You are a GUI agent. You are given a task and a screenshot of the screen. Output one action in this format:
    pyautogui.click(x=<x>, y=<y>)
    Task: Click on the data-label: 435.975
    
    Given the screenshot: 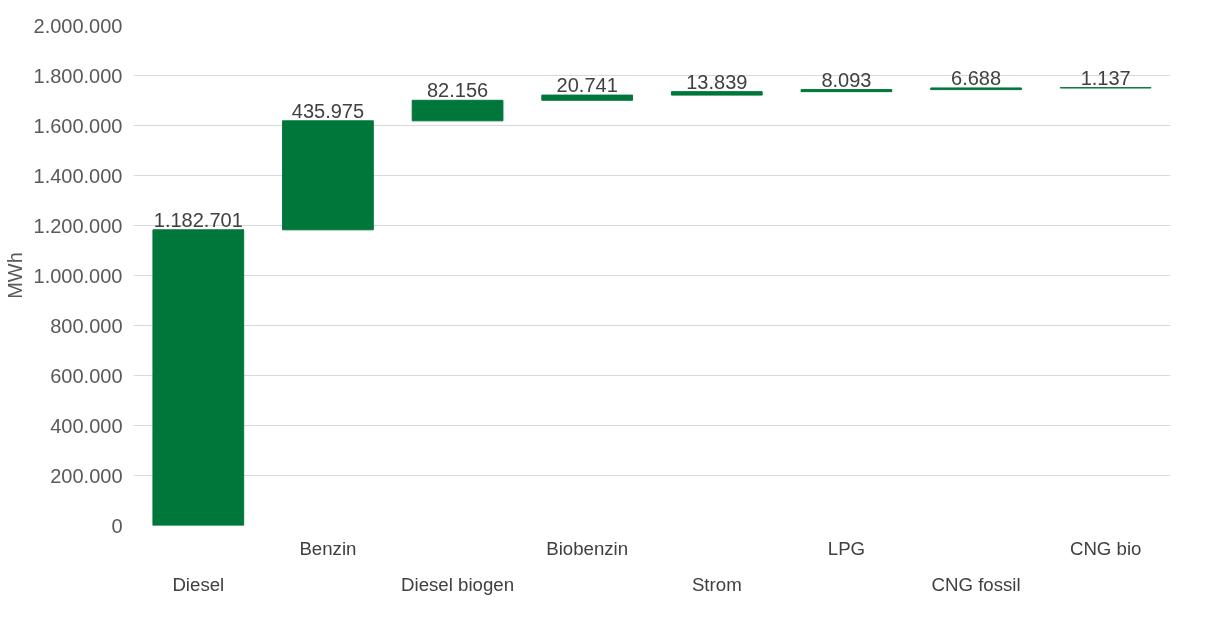 What is the action you would take?
    pyautogui.click(x=328, y=110)
    